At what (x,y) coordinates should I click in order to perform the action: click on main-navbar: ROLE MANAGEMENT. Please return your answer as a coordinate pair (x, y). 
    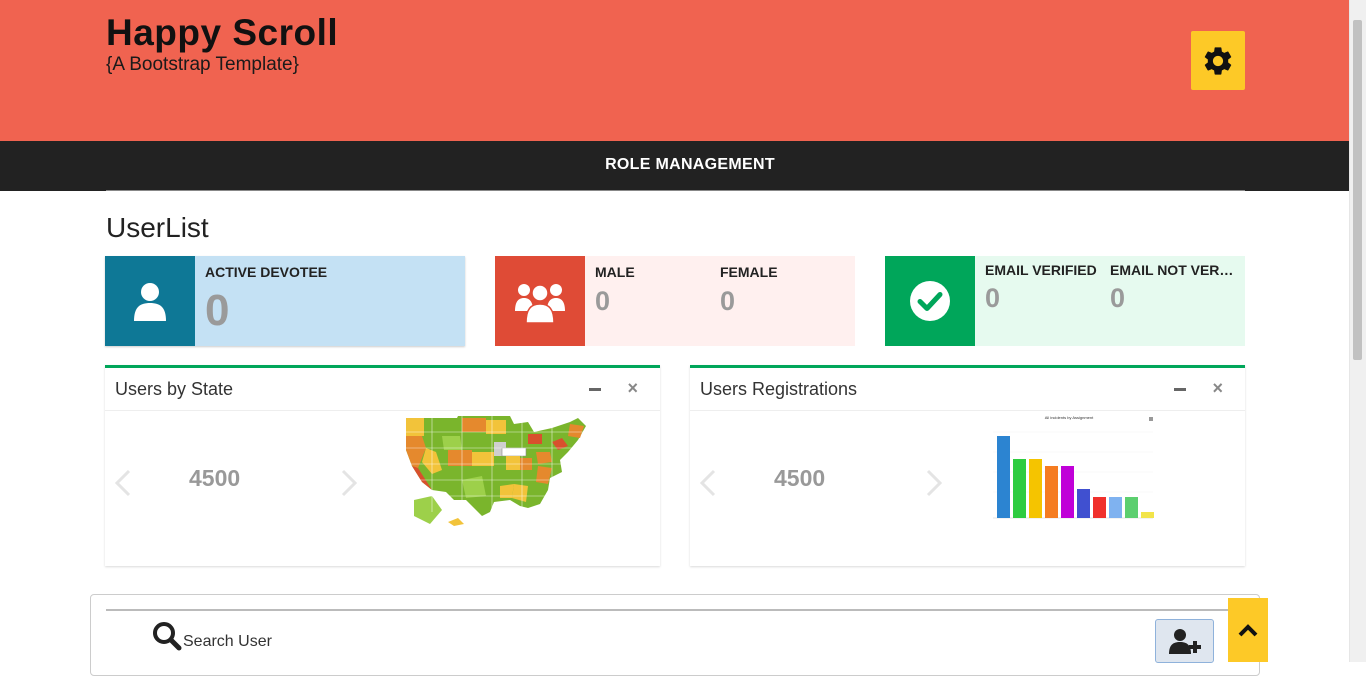
    Looking at the image, I should click on (675, 166).